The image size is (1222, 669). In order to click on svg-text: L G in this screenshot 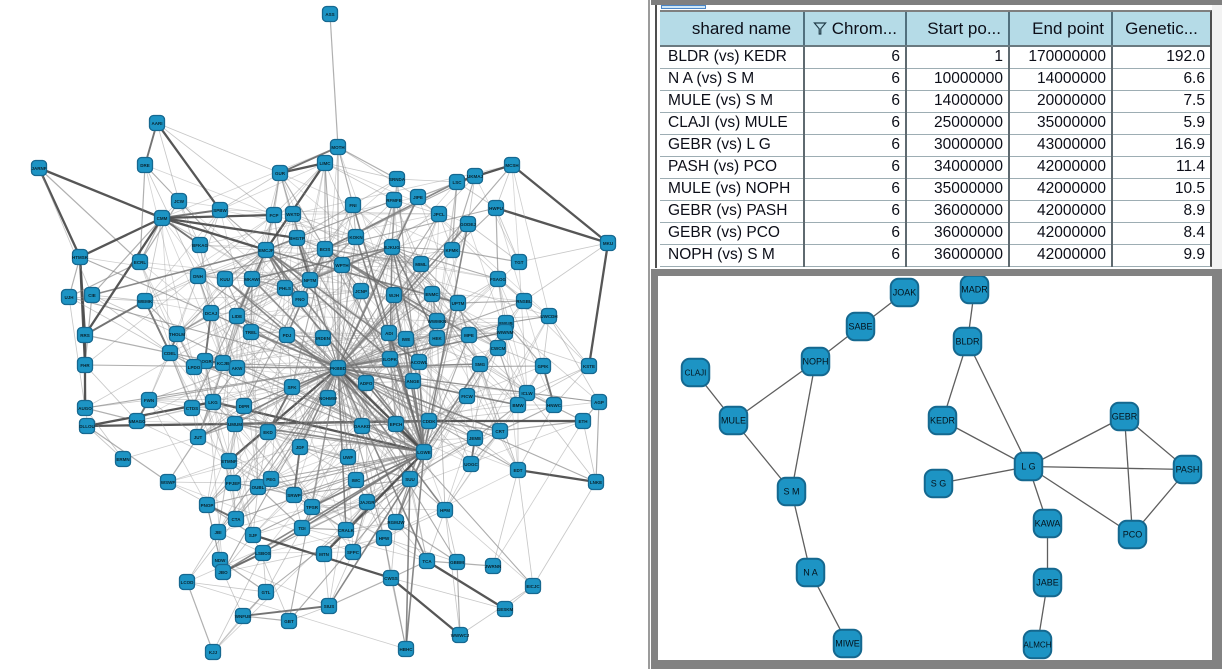, I will do `click(1028, 467)`.